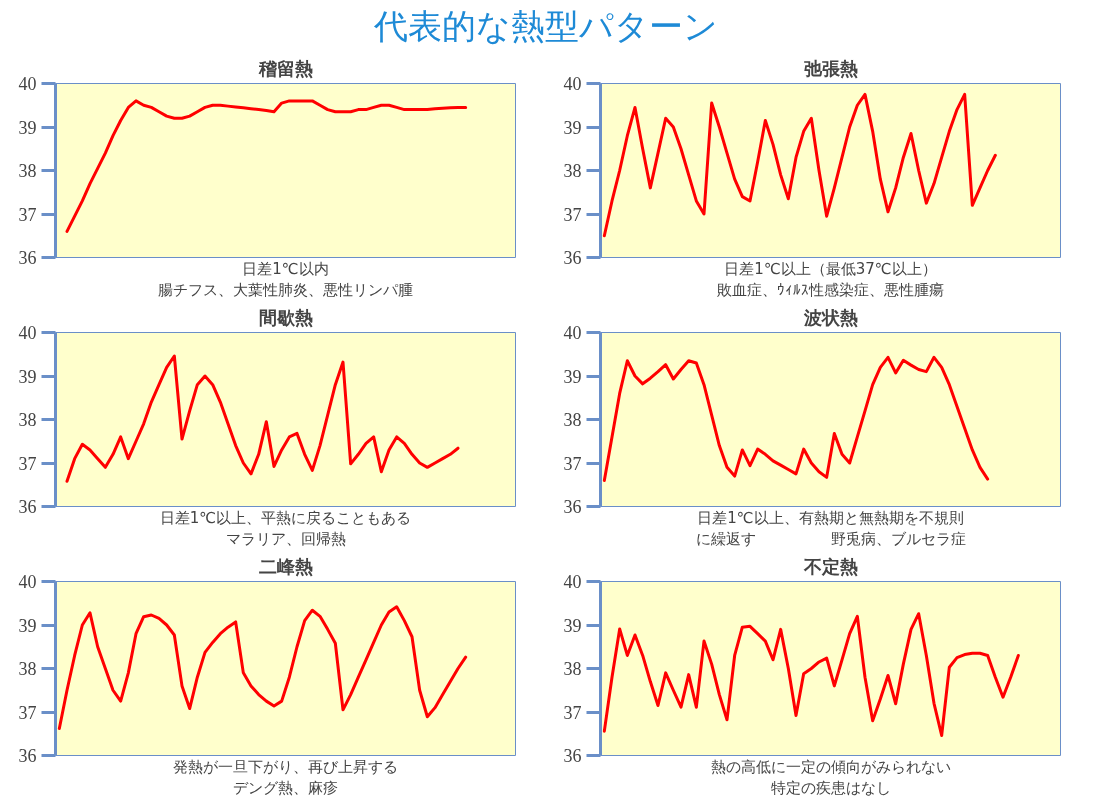 This screenshot has width=1095, height=798. What do you see at coordinates (285, 68) in the screenshot?
I see `chart-title: 稽留熱` at bounding box center [285, 68].